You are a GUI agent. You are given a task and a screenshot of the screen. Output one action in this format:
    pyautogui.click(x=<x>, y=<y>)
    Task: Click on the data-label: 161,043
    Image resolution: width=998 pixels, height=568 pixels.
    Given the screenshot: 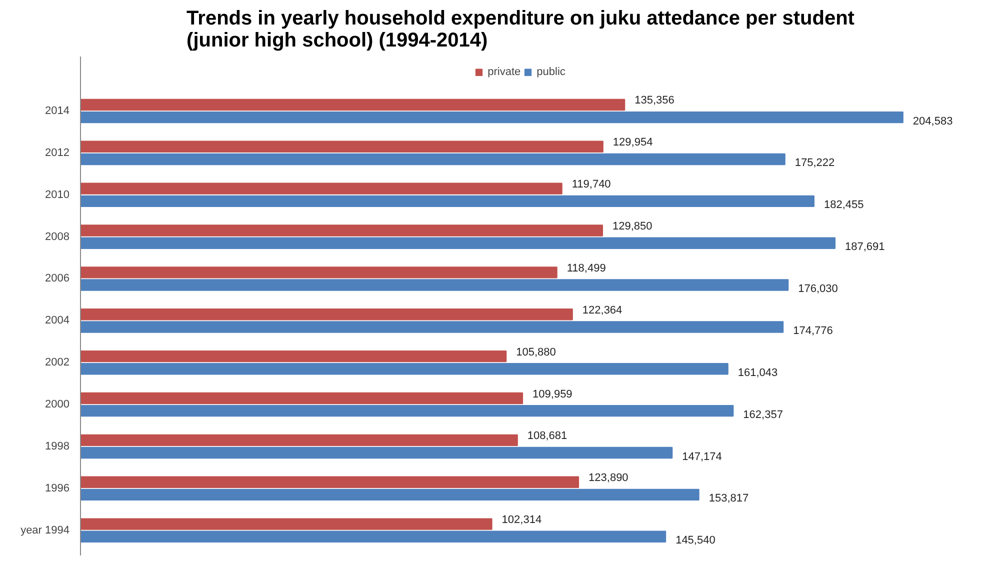 What is the action you would take?
    pyautogui.click(x=758, y=372)
    